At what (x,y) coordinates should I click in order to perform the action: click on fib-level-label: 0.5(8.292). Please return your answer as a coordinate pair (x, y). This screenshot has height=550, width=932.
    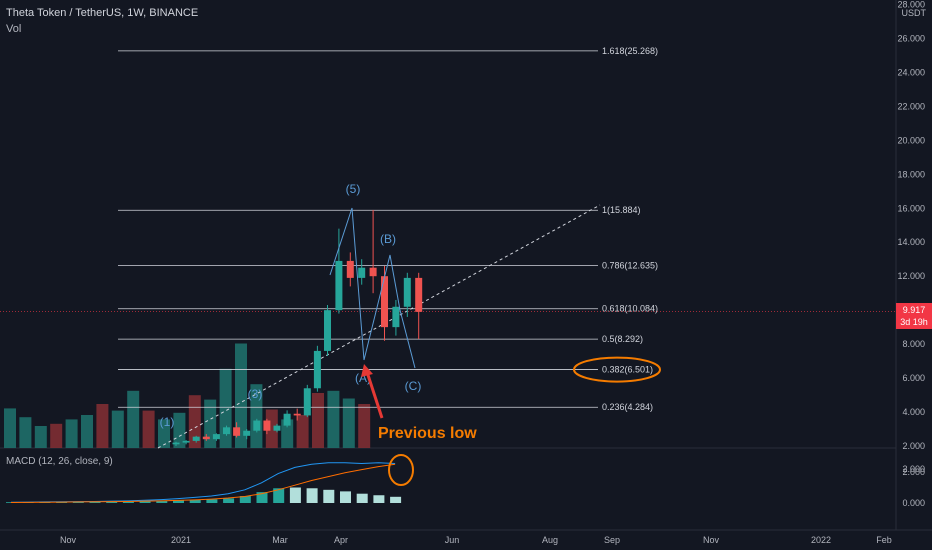
    Looking at the image, I should click on (622, 339).